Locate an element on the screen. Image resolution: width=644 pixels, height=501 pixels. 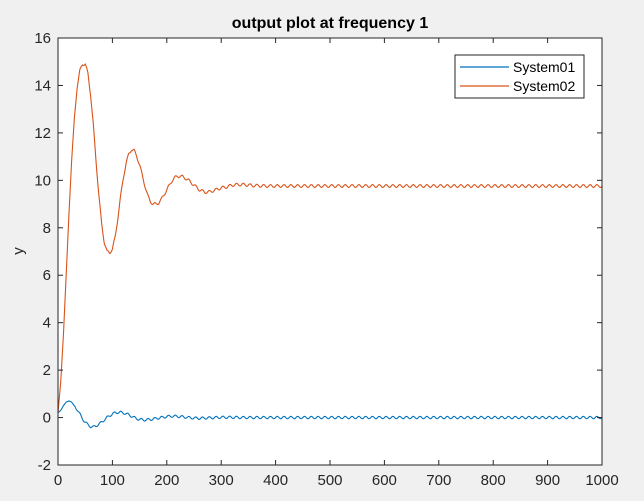
x-tick-label: 700 is located at coordinates (438, 480).